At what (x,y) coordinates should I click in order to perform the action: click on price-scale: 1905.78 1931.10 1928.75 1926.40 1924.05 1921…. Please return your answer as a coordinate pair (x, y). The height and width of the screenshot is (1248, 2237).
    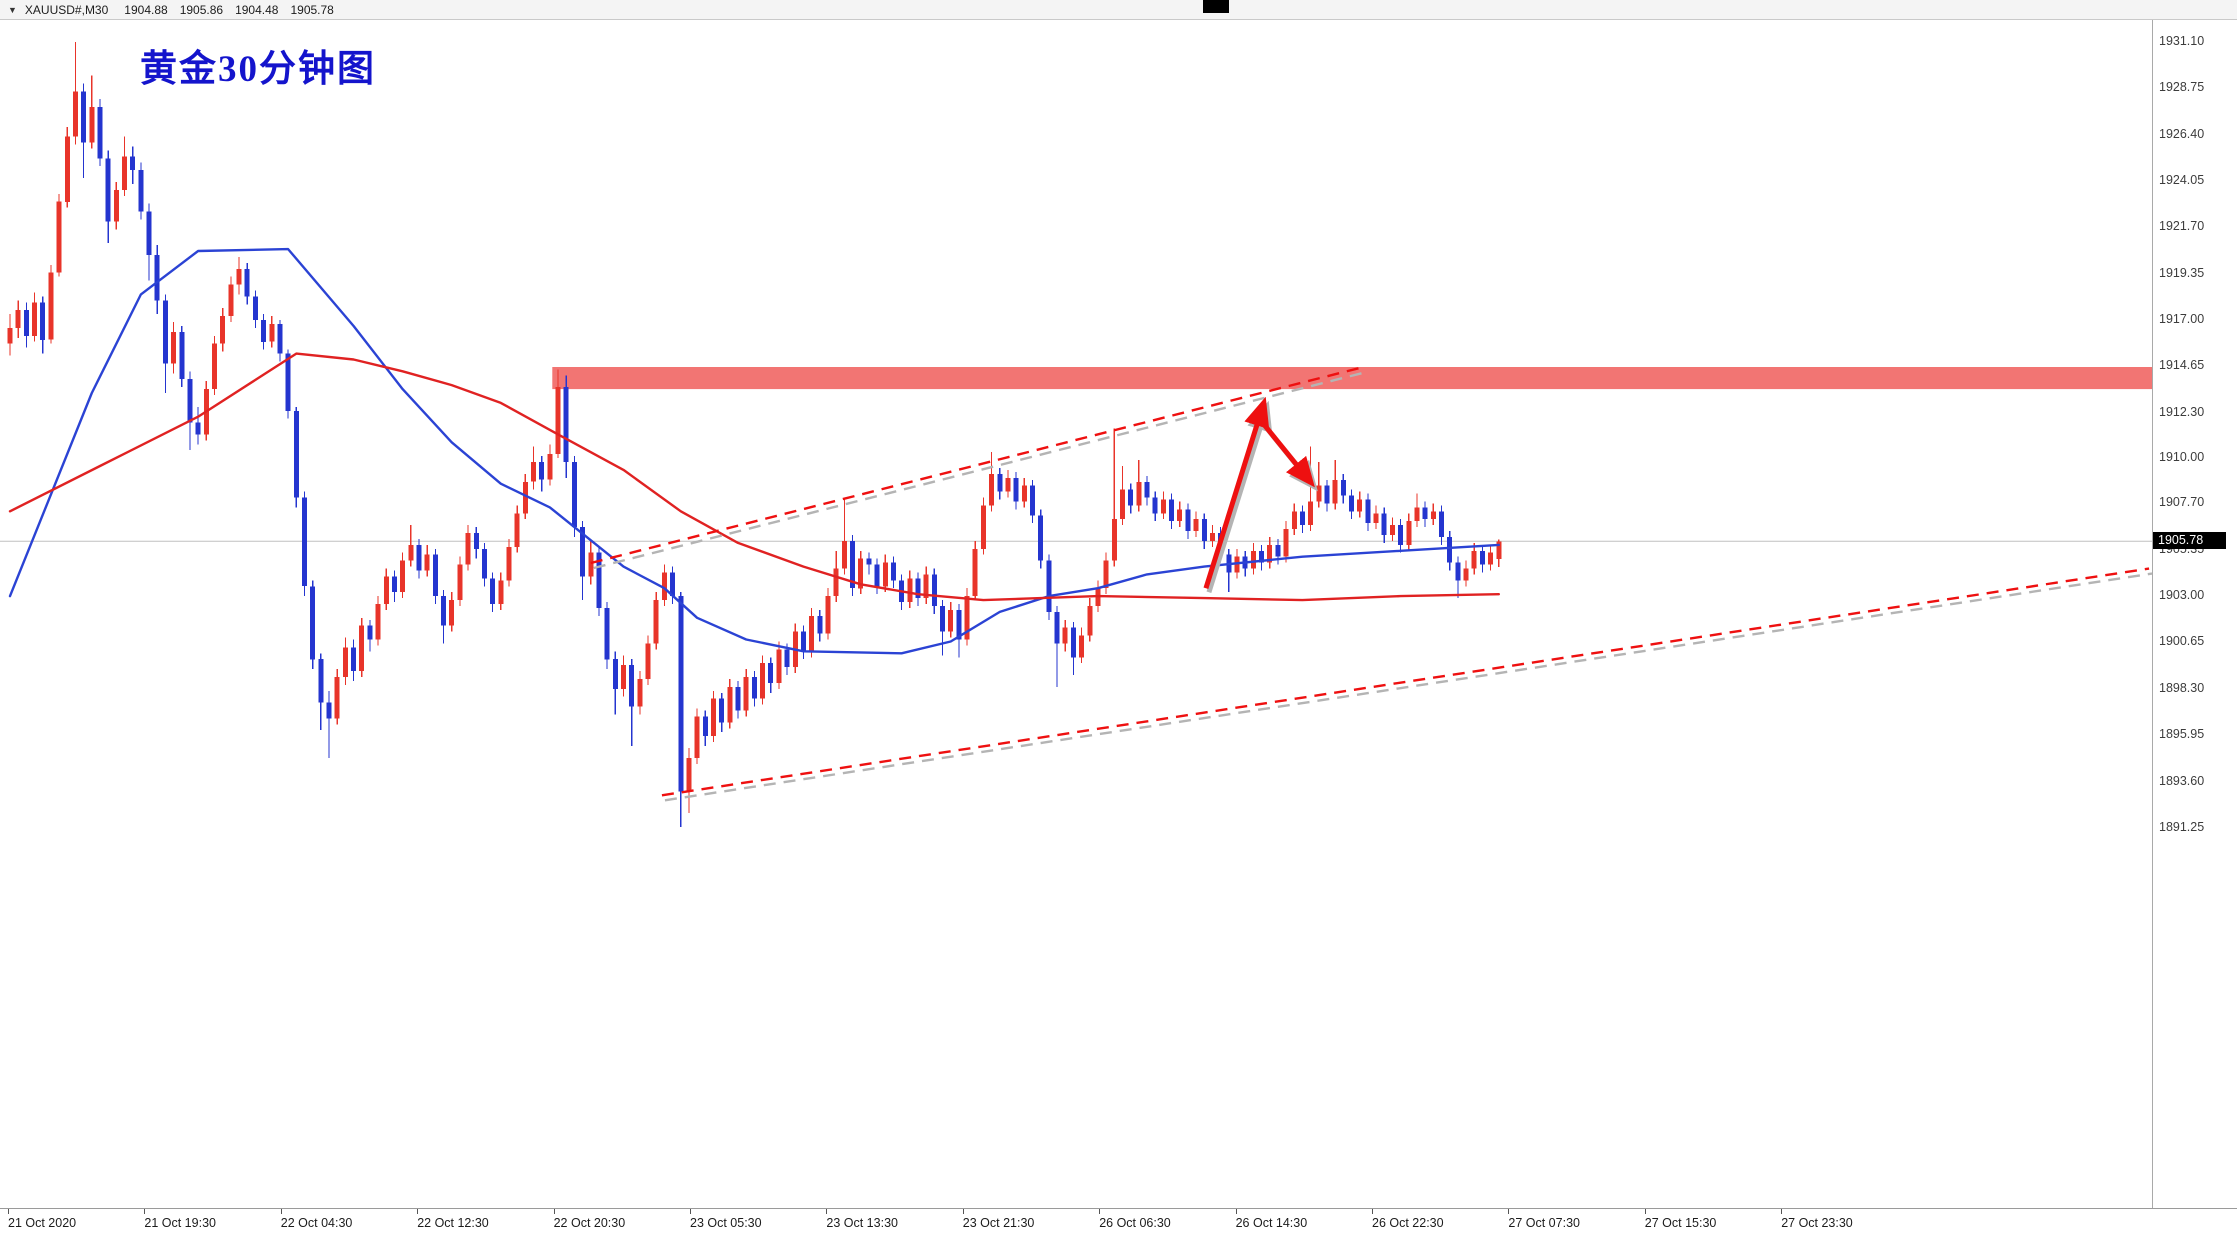
    Looking at the image, I should click on (2194, 604).